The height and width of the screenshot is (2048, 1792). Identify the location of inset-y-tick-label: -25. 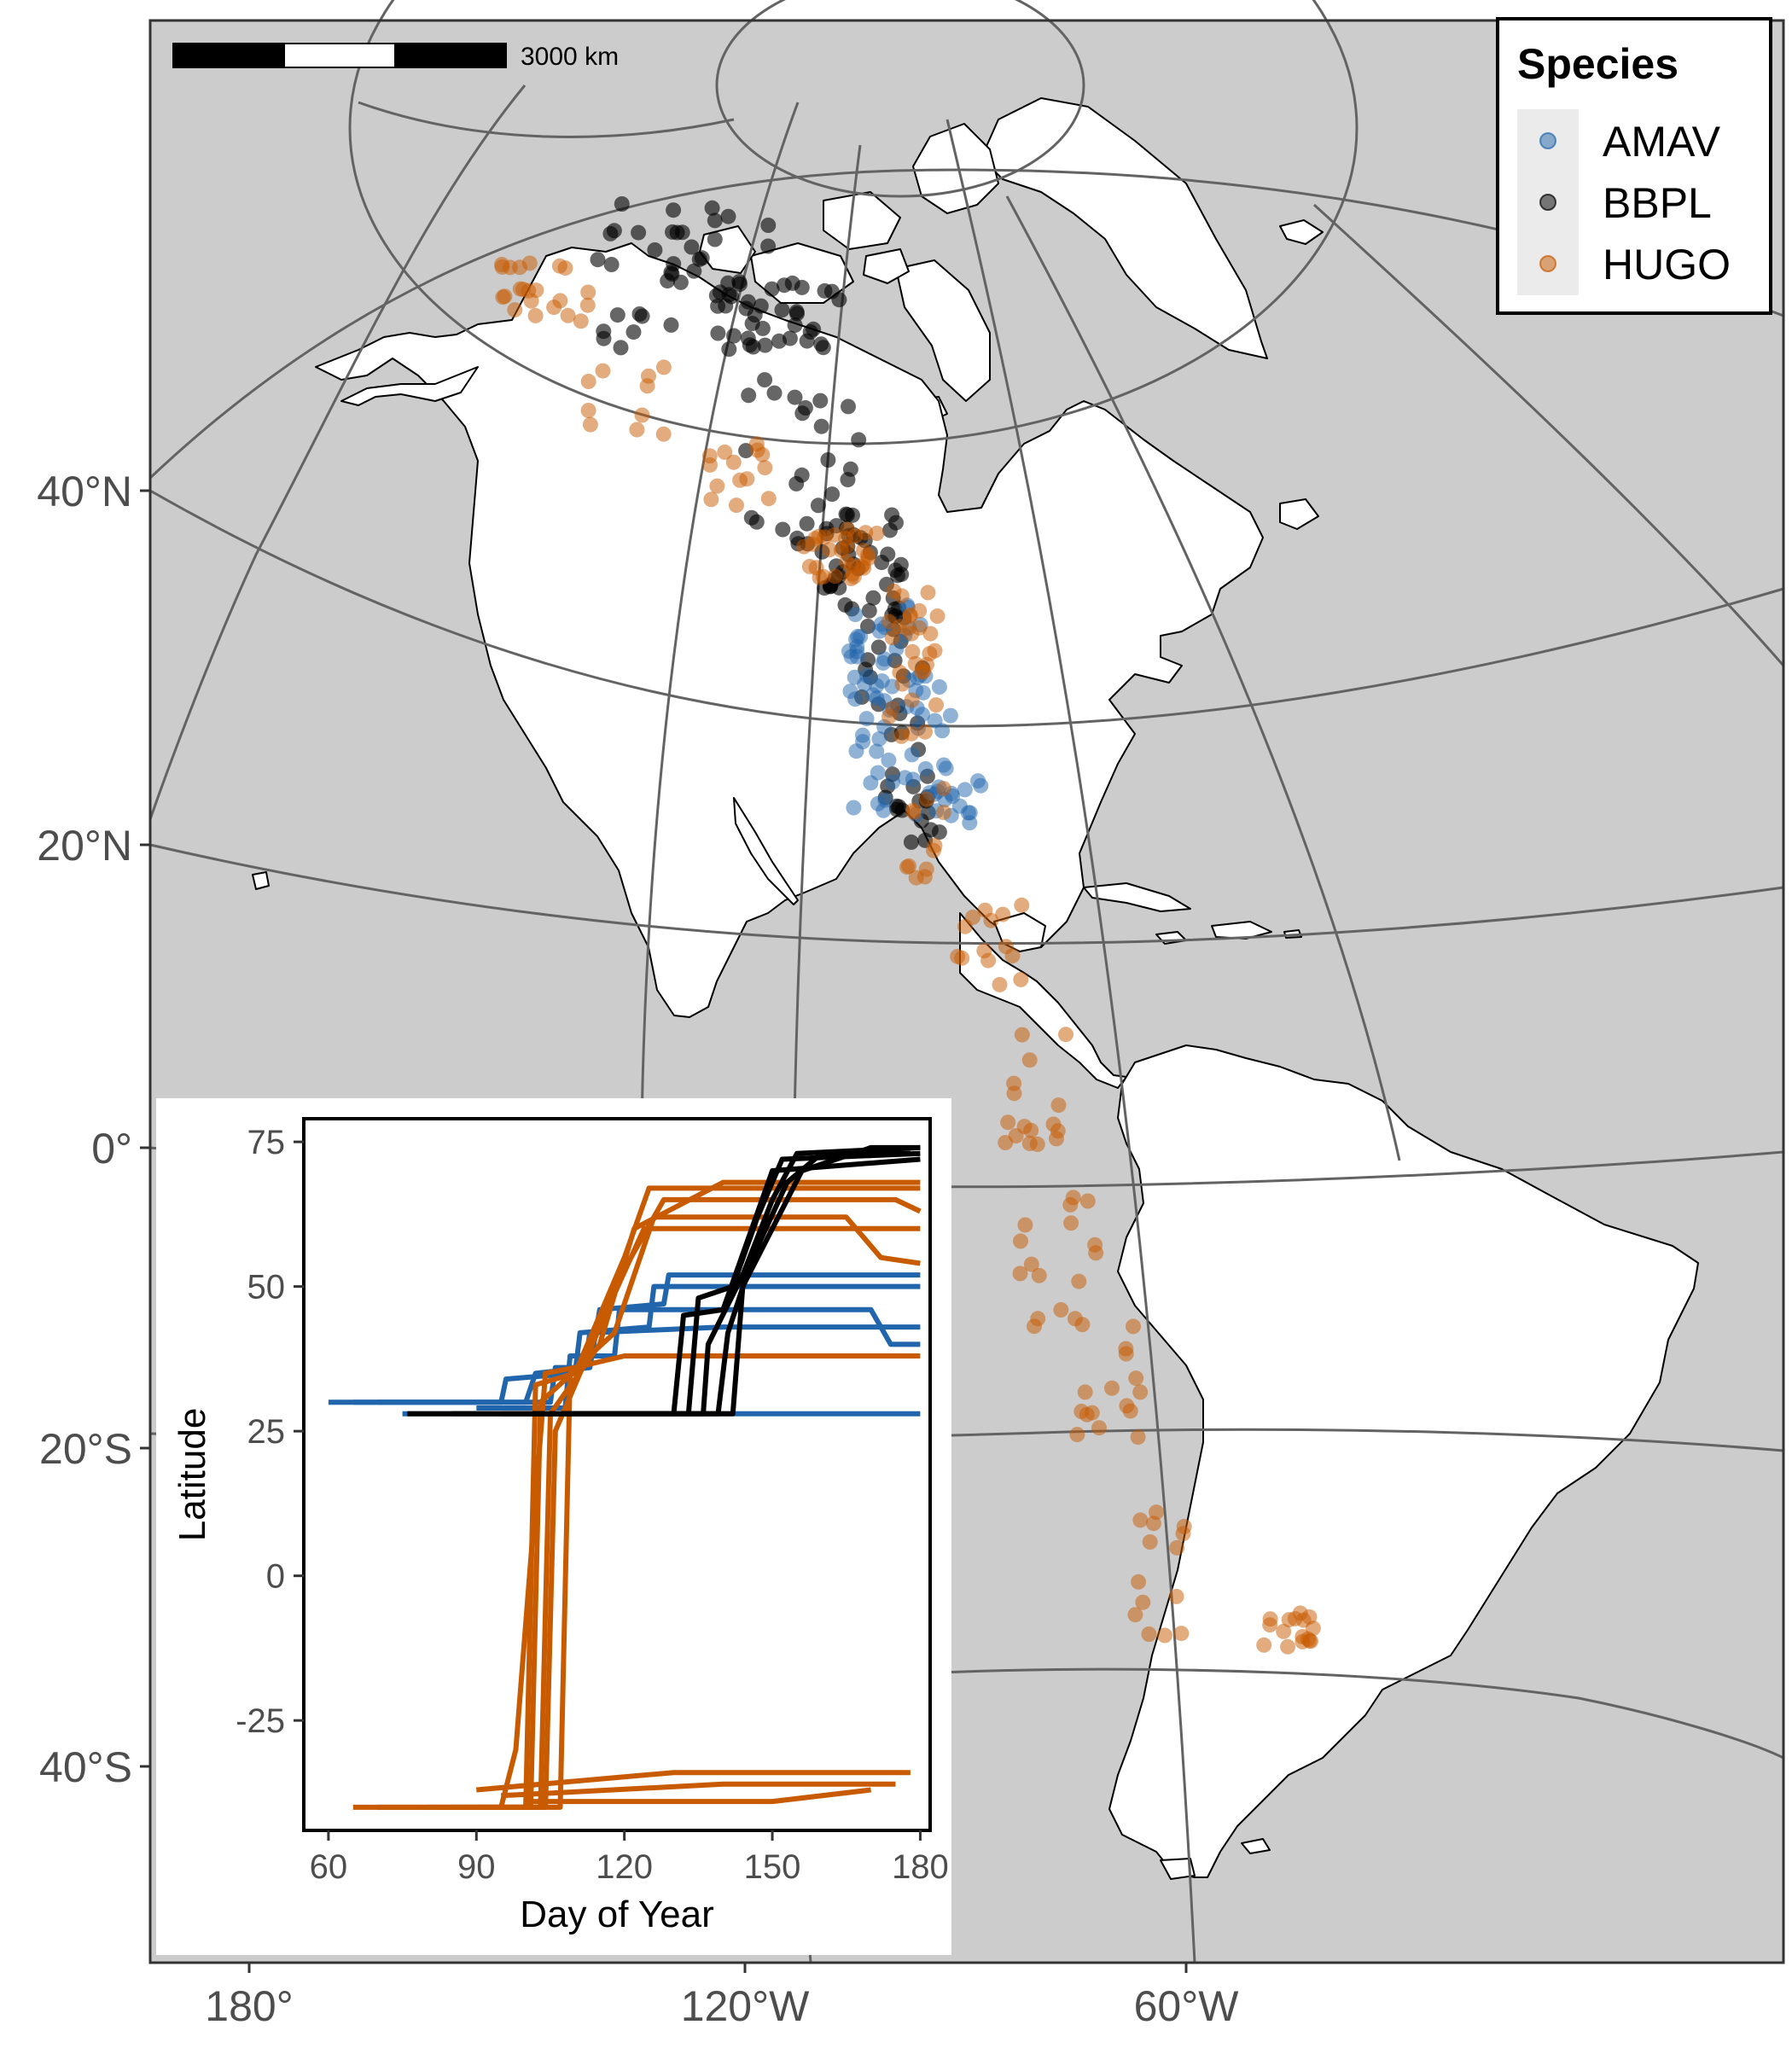
(260, 1721).